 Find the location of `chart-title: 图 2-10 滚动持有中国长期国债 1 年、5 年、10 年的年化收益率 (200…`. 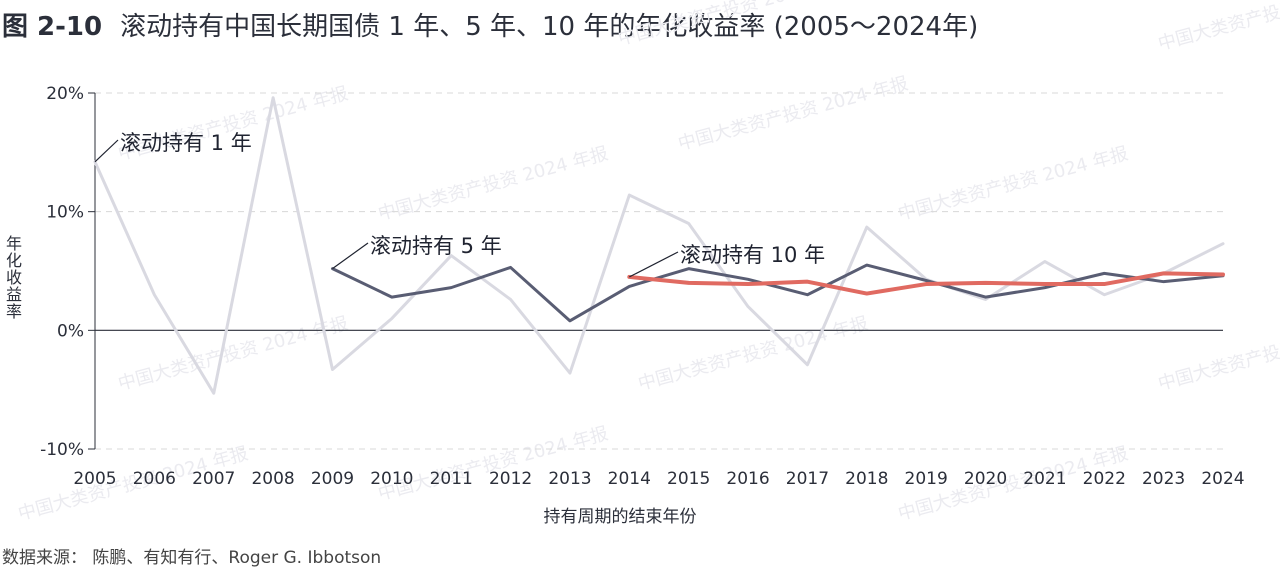

chart-title: 图 2-10 滚动持有中国长期国债 1 年、5 年、10 年的年化收益率 (200… is located at coordinates (490, 24).